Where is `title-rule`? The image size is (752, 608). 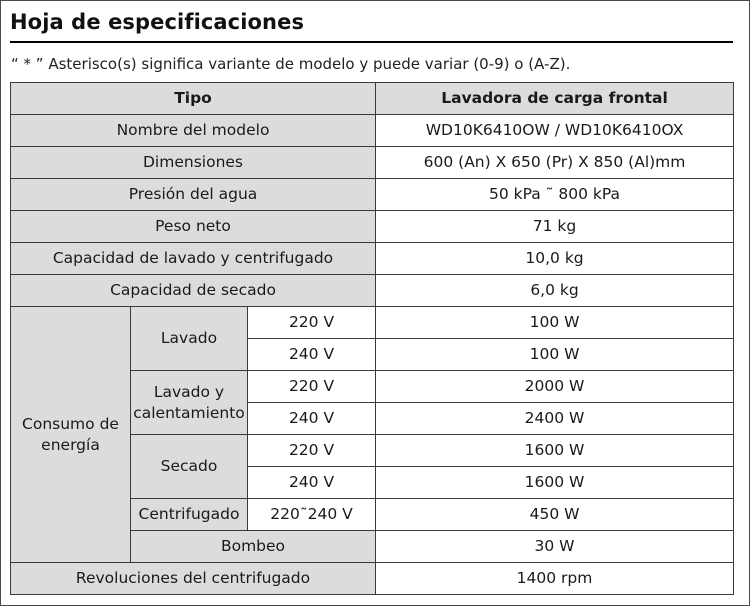
title-rule is located at coordinates (371, 42).